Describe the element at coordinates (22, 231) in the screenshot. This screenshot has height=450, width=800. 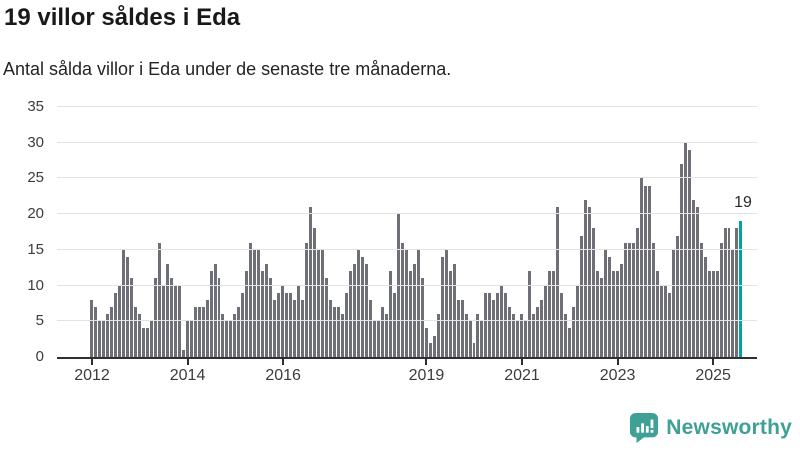
I see `y-axis: 0 5 10 15 20 25 30 35` at that location.